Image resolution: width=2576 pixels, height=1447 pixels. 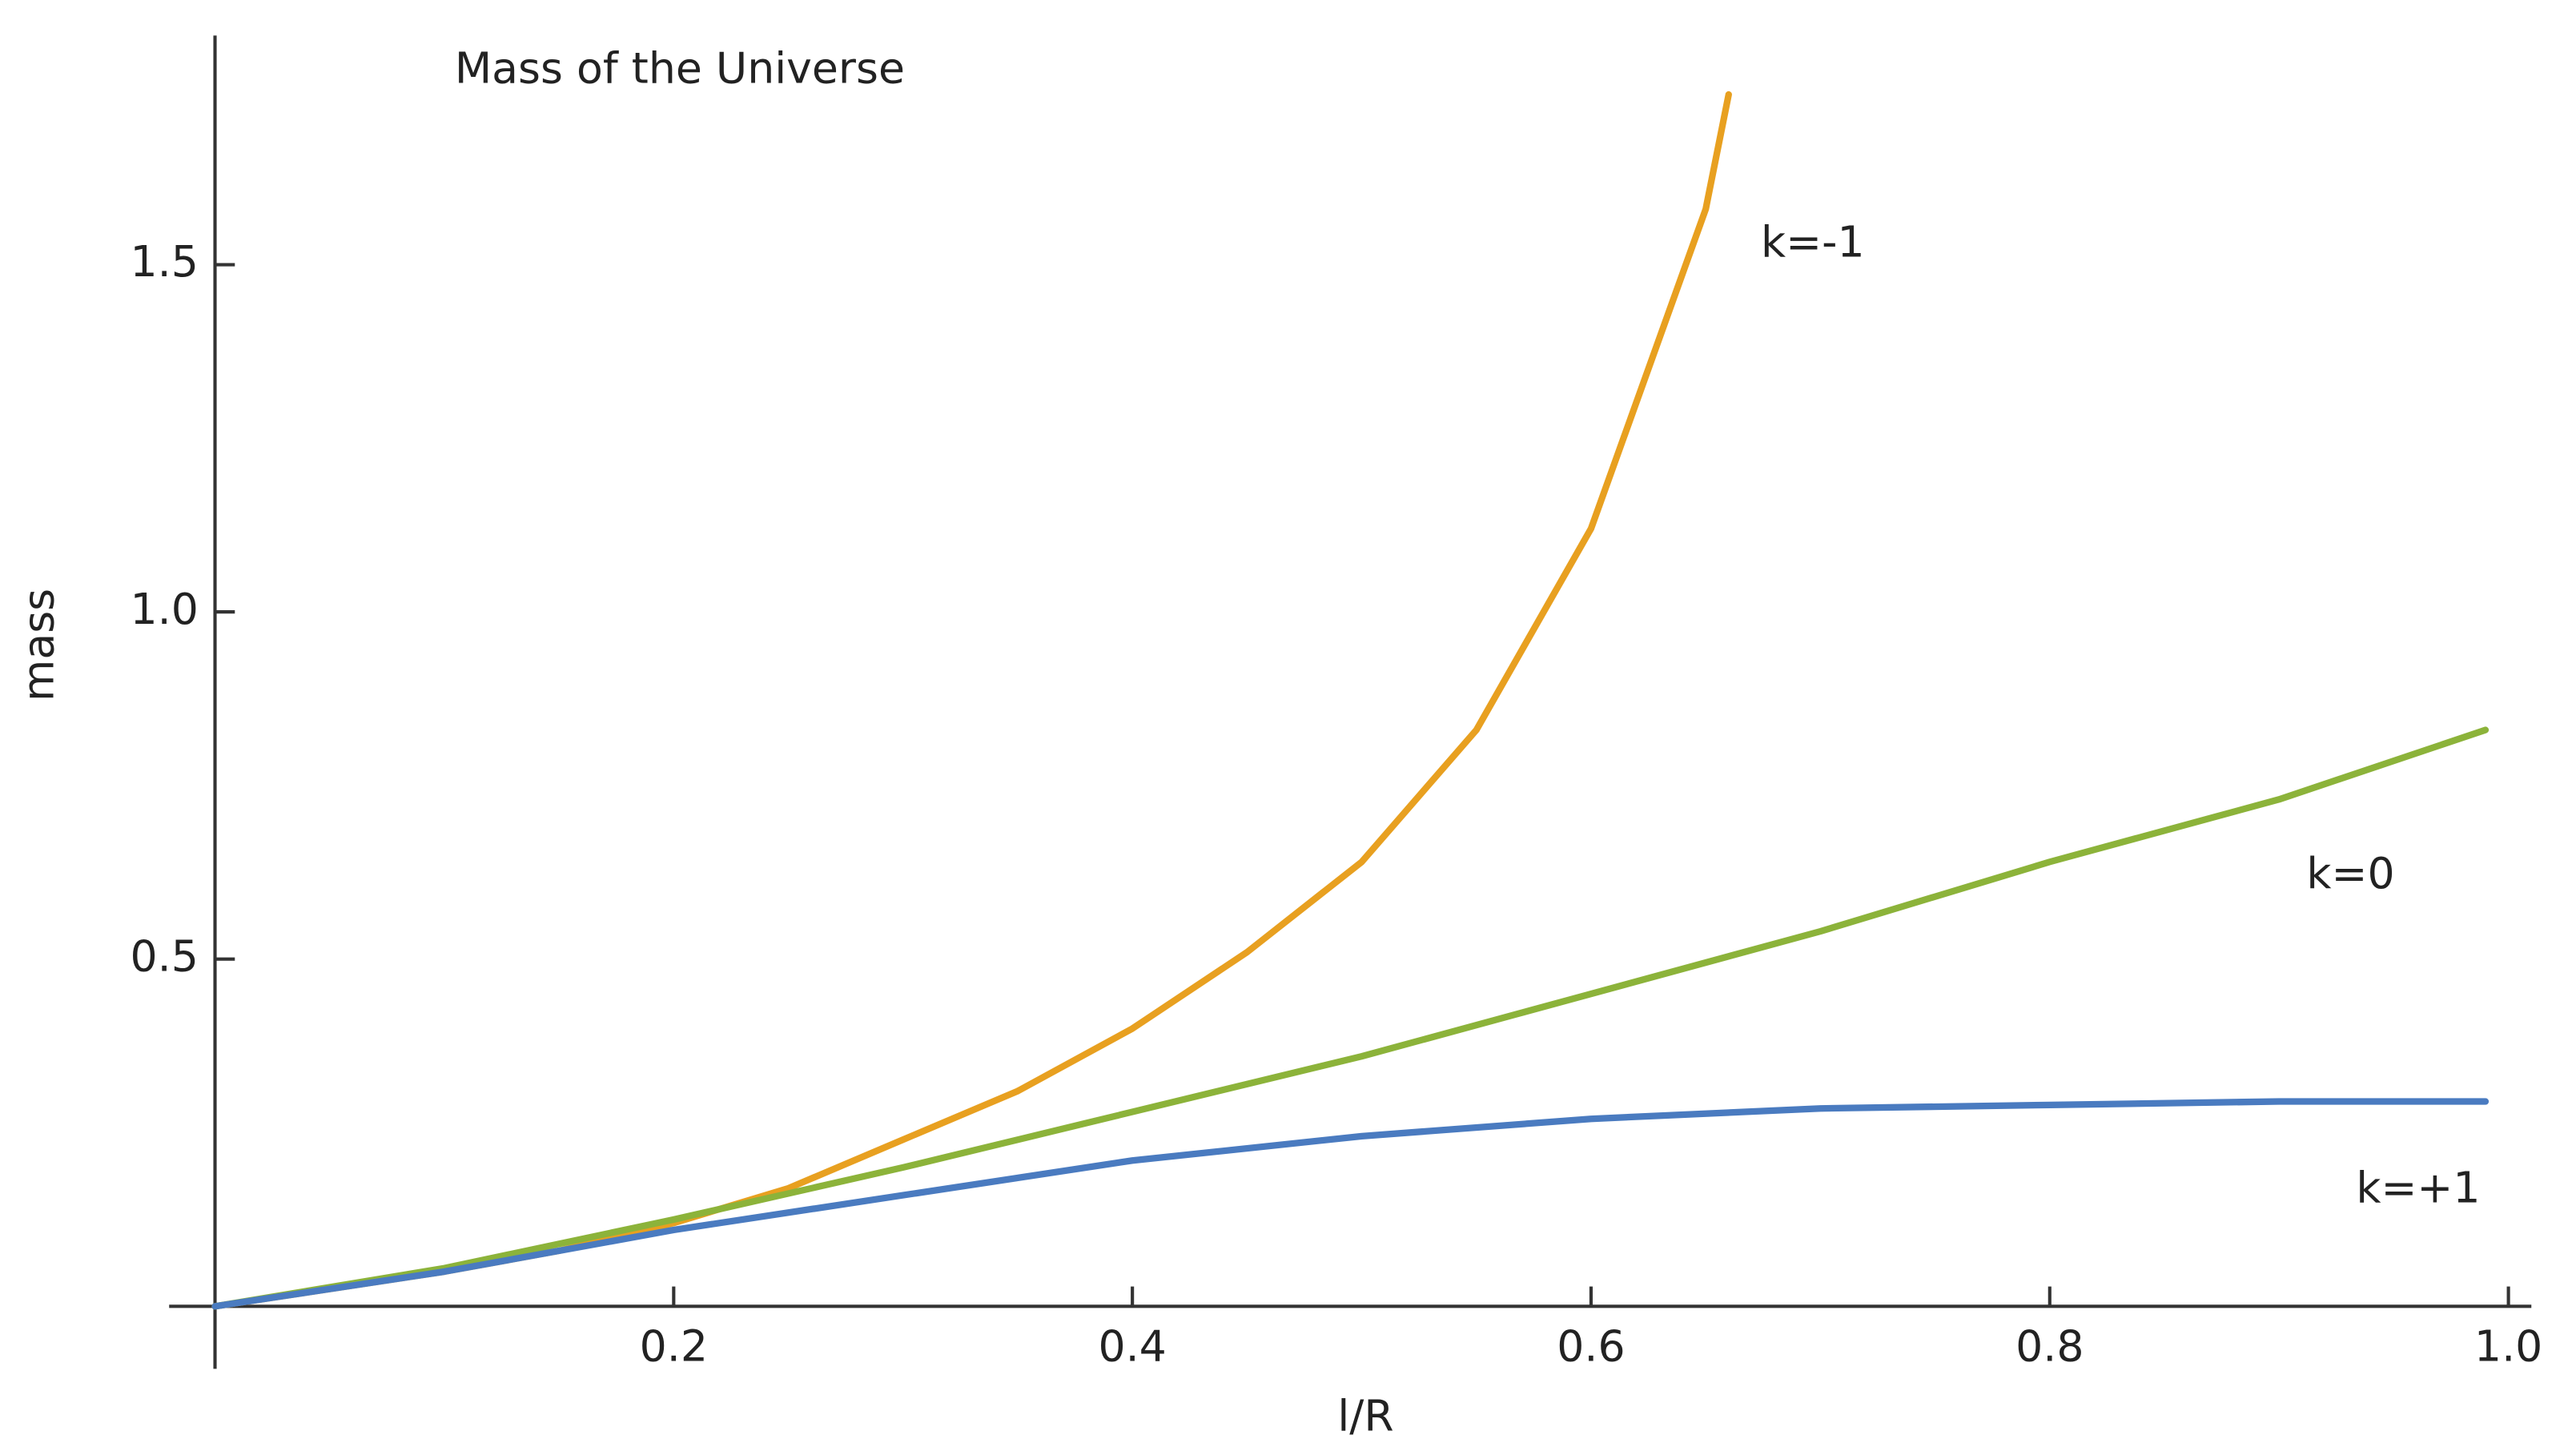 What do you see at coordinates (2049, 1346) in the screenshot?
I see `x-tick-label: 0.8` at bounding box center [2049, 1346].